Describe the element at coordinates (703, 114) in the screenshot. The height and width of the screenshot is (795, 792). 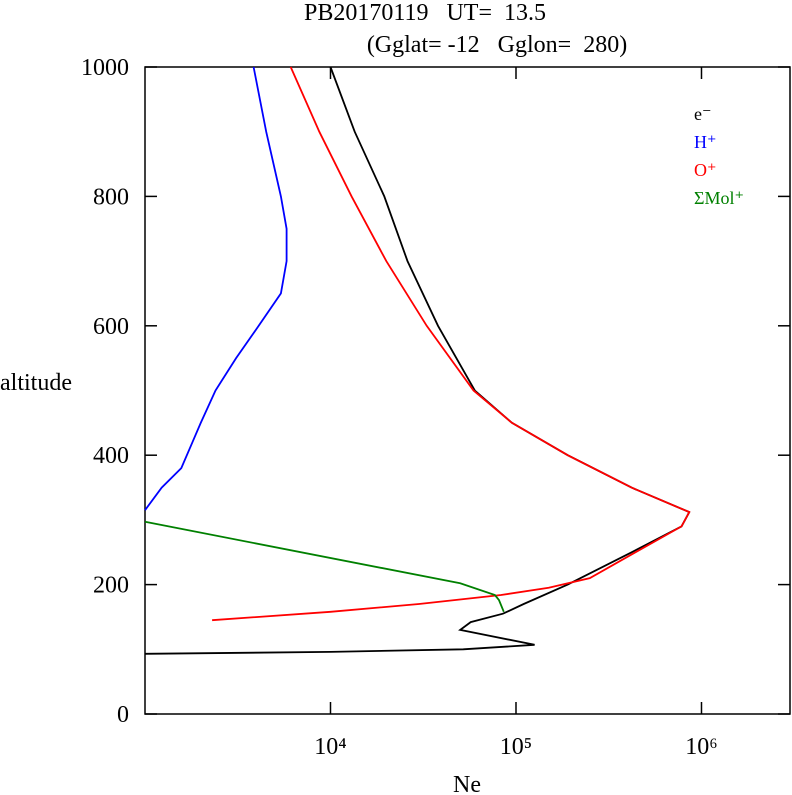
I see `legend-entry: e⁻` at that location.